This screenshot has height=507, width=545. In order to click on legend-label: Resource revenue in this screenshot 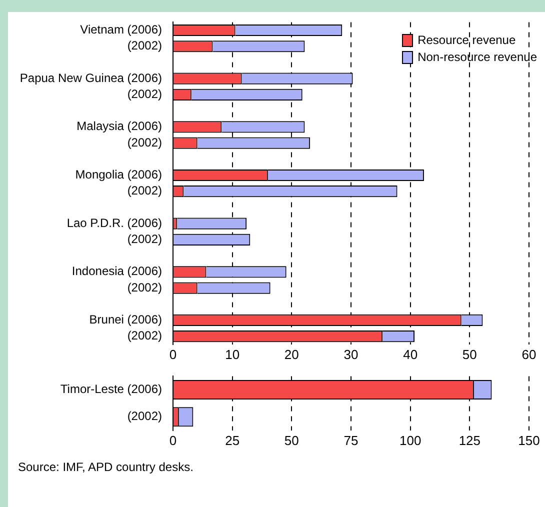, I will do `click(467, 40)`.